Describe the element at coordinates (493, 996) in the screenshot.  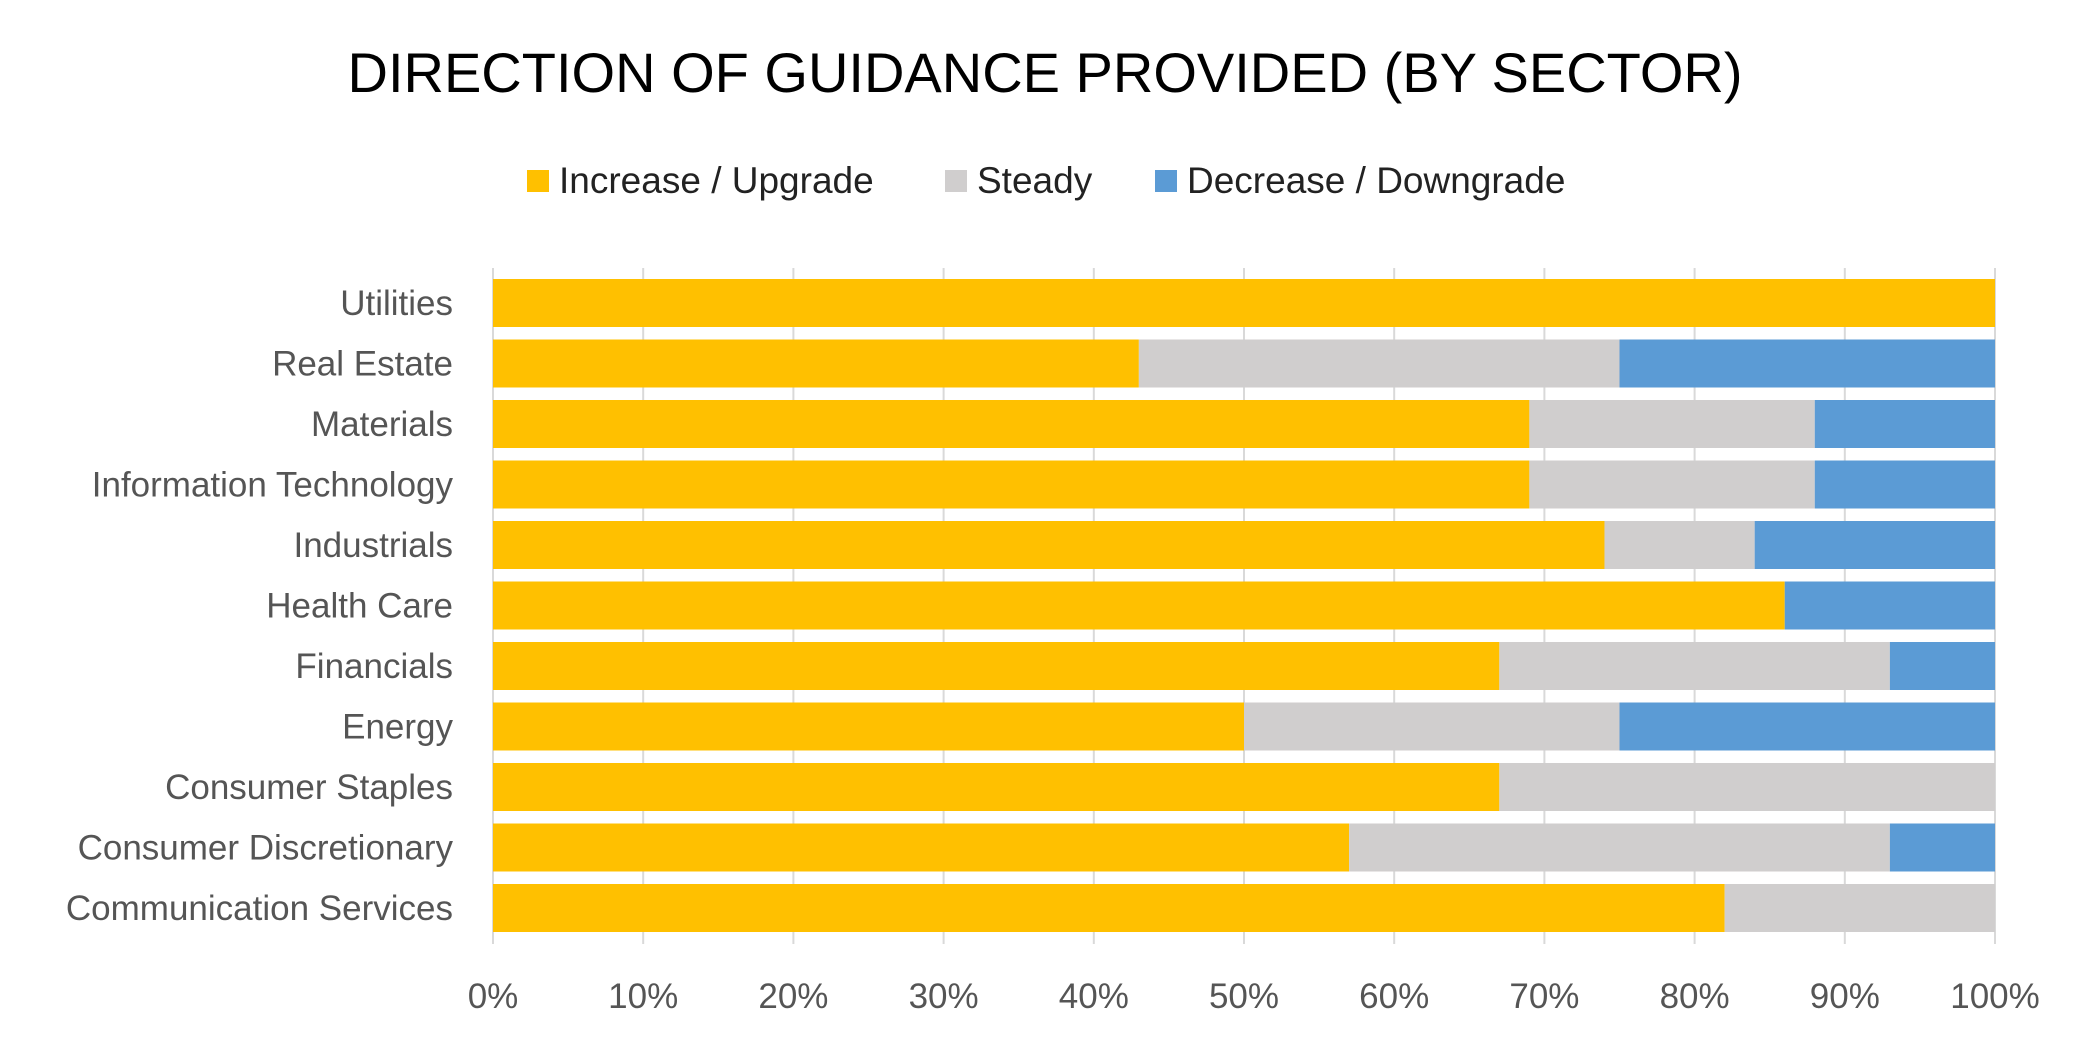
I see `x-tick-label: 0%` at that location.